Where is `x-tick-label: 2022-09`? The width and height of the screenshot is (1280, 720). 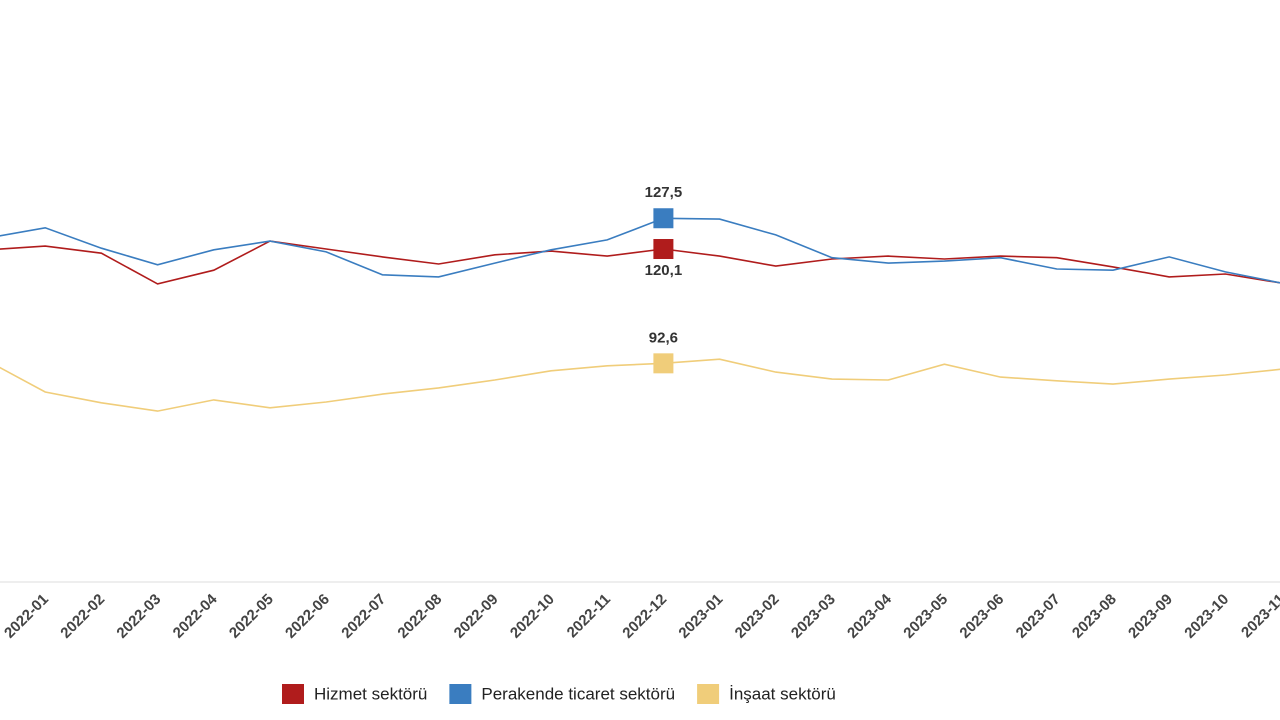
x-tick-label: 2022-09 is located at coordinates (476, 616).